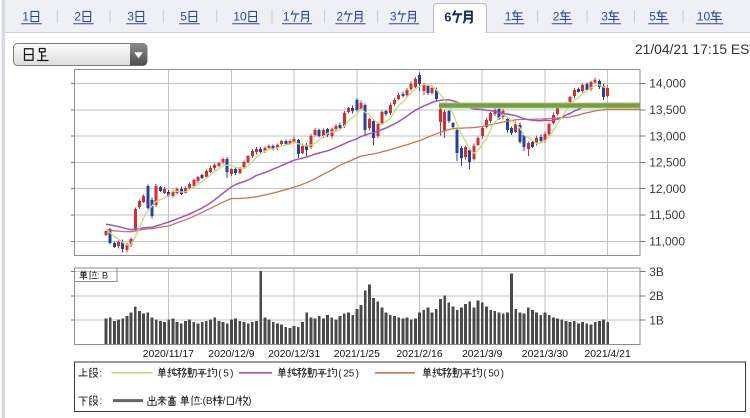 This screenshot has width=750, height=418. What do you see at coordinates (231, 354) in the screenshot?
I see `svg-text: 2020/12/9` at bounding box center [231, 354].